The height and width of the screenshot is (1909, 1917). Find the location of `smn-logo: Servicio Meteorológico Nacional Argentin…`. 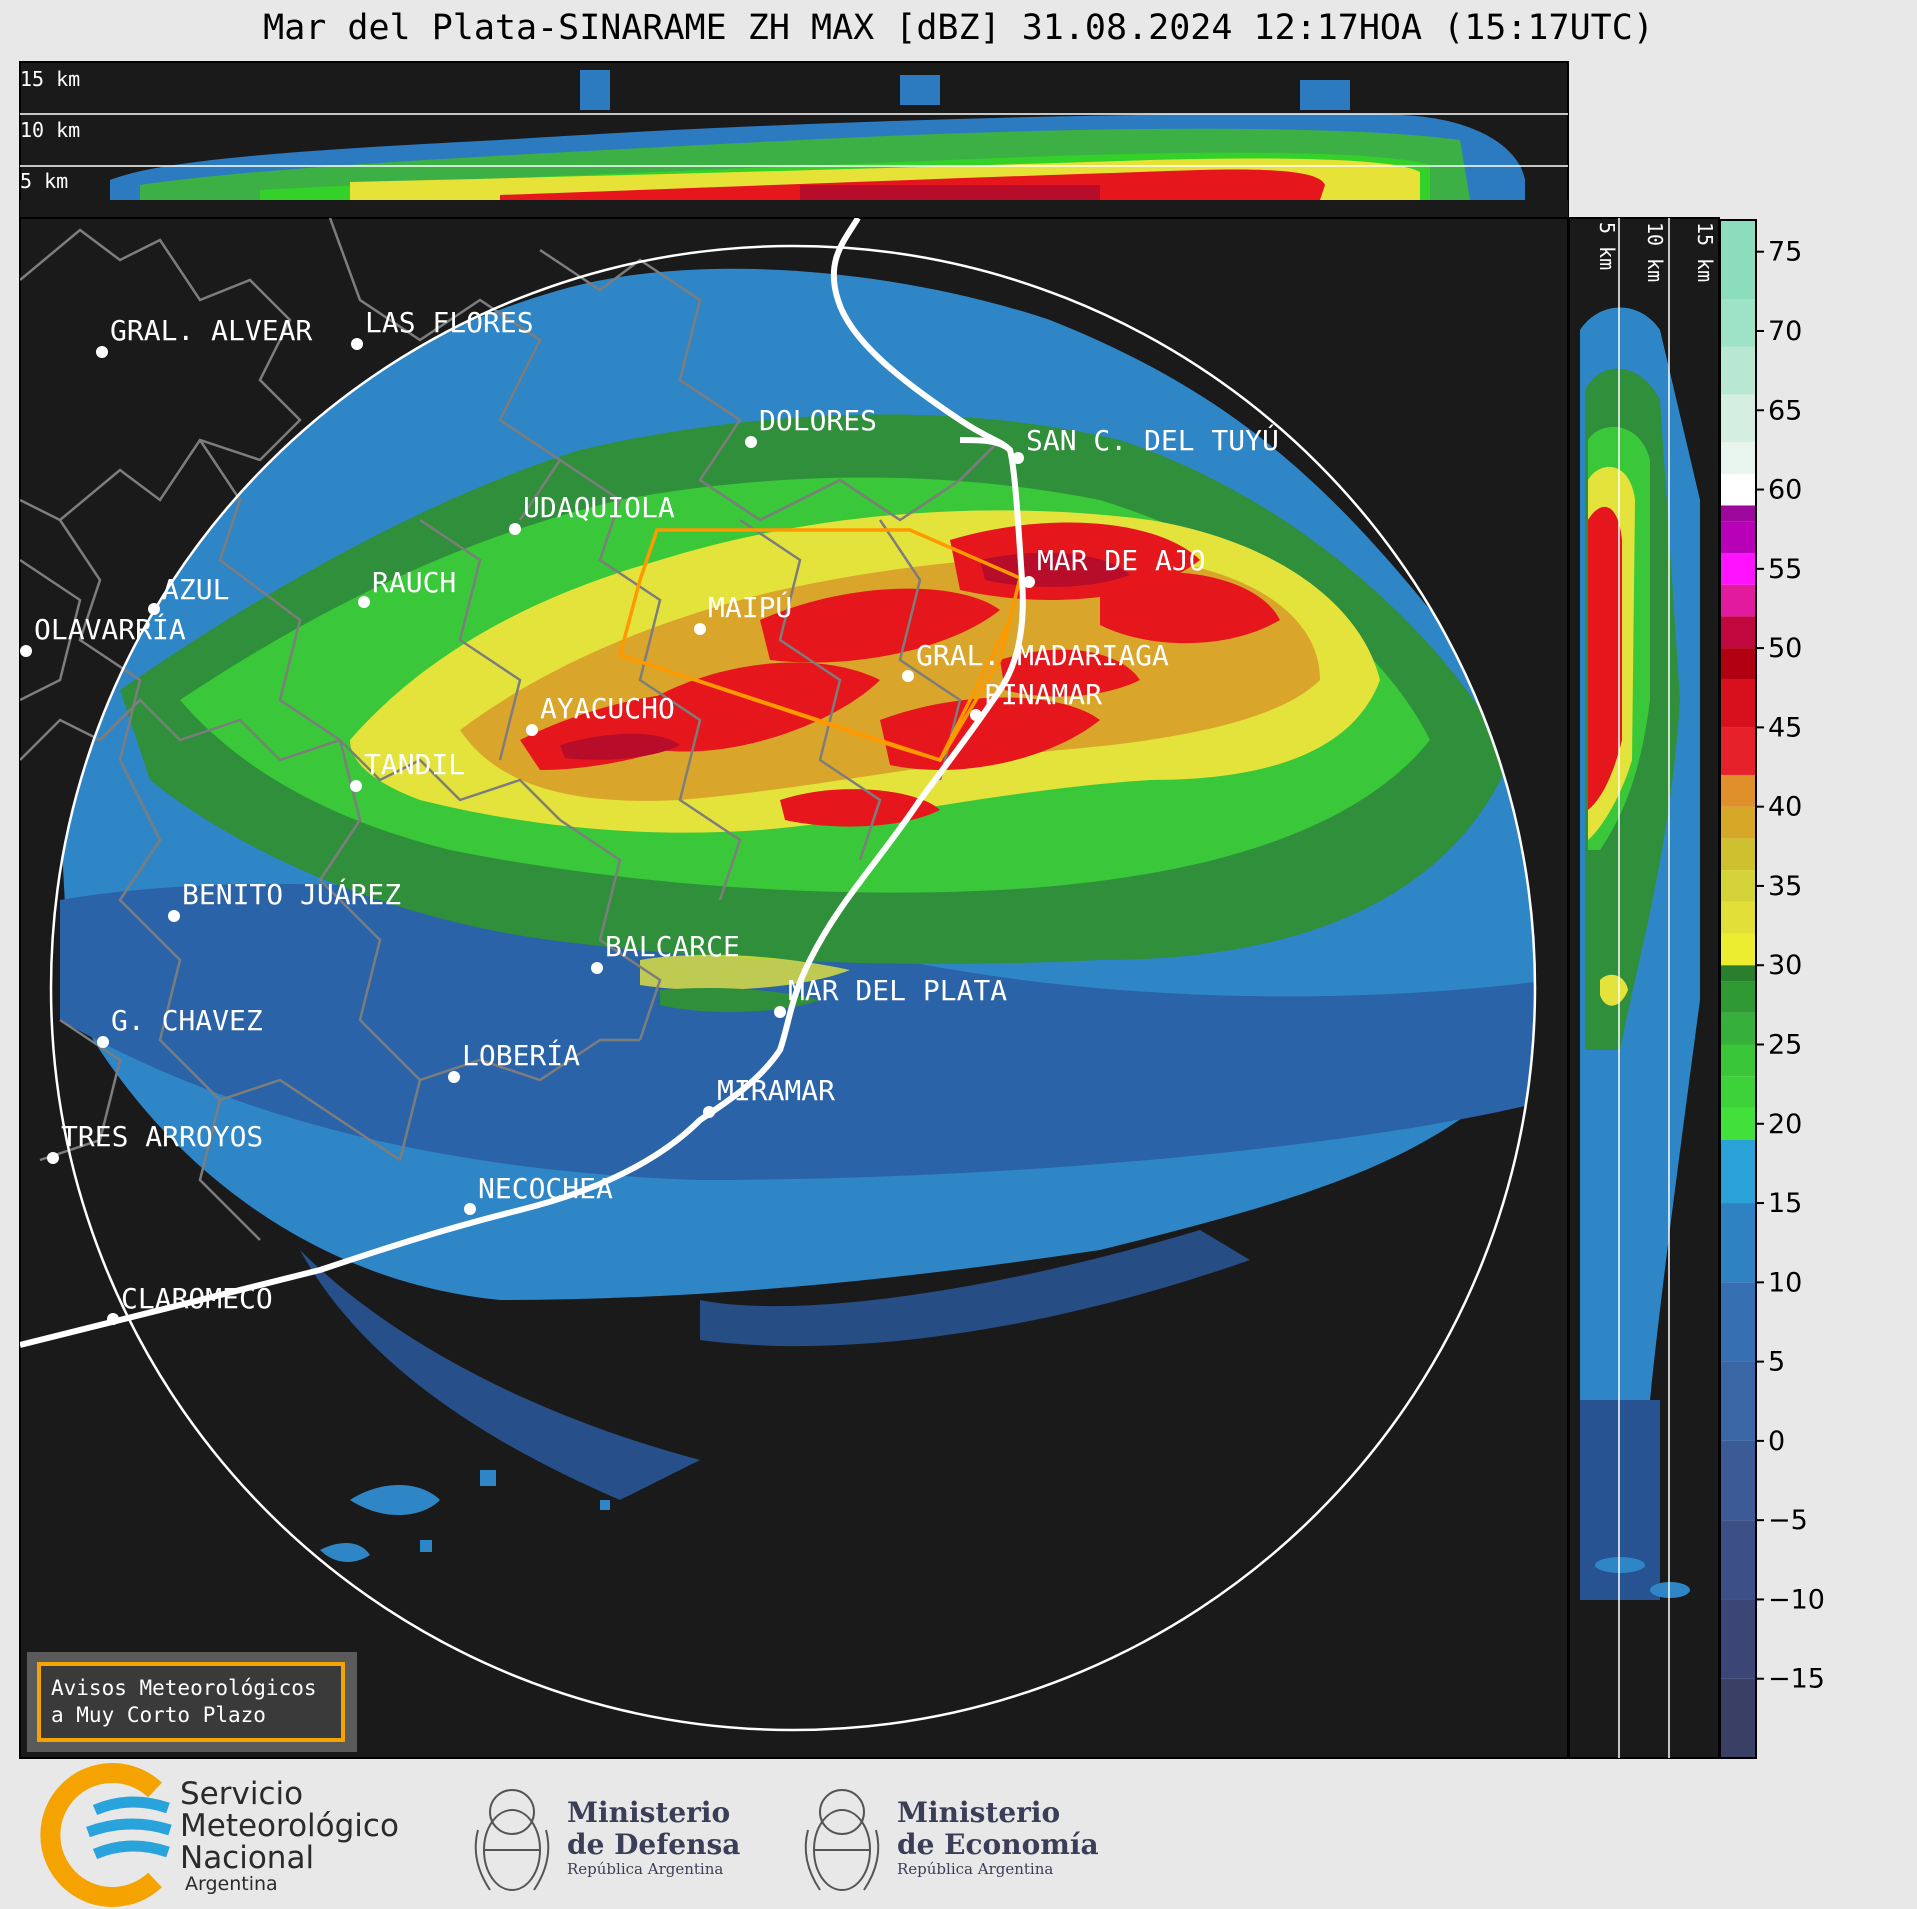

smn-logo: Servicio Meteorológico Nacional Argentin… is located at coordinates (219, 1835).